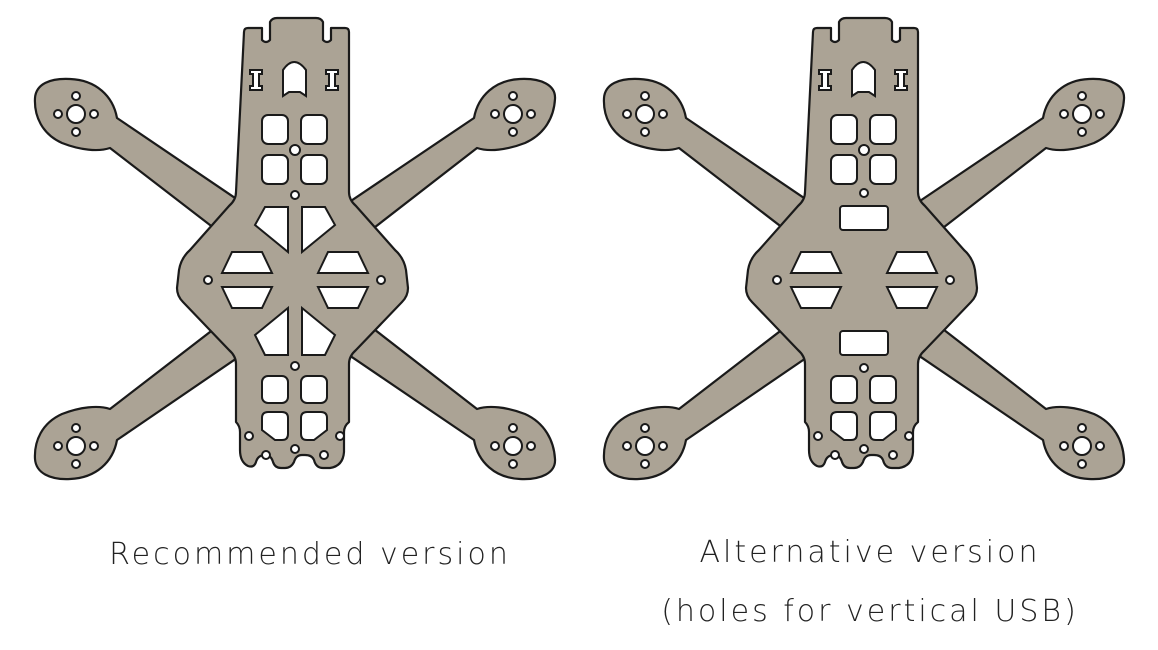 The height and width of the screenshot is (650, 1158). What do you see at coordinates (870, 552) in the screenshot?
I see `alternative-version-caption: Alternative version` at bounding box center [870, 552].